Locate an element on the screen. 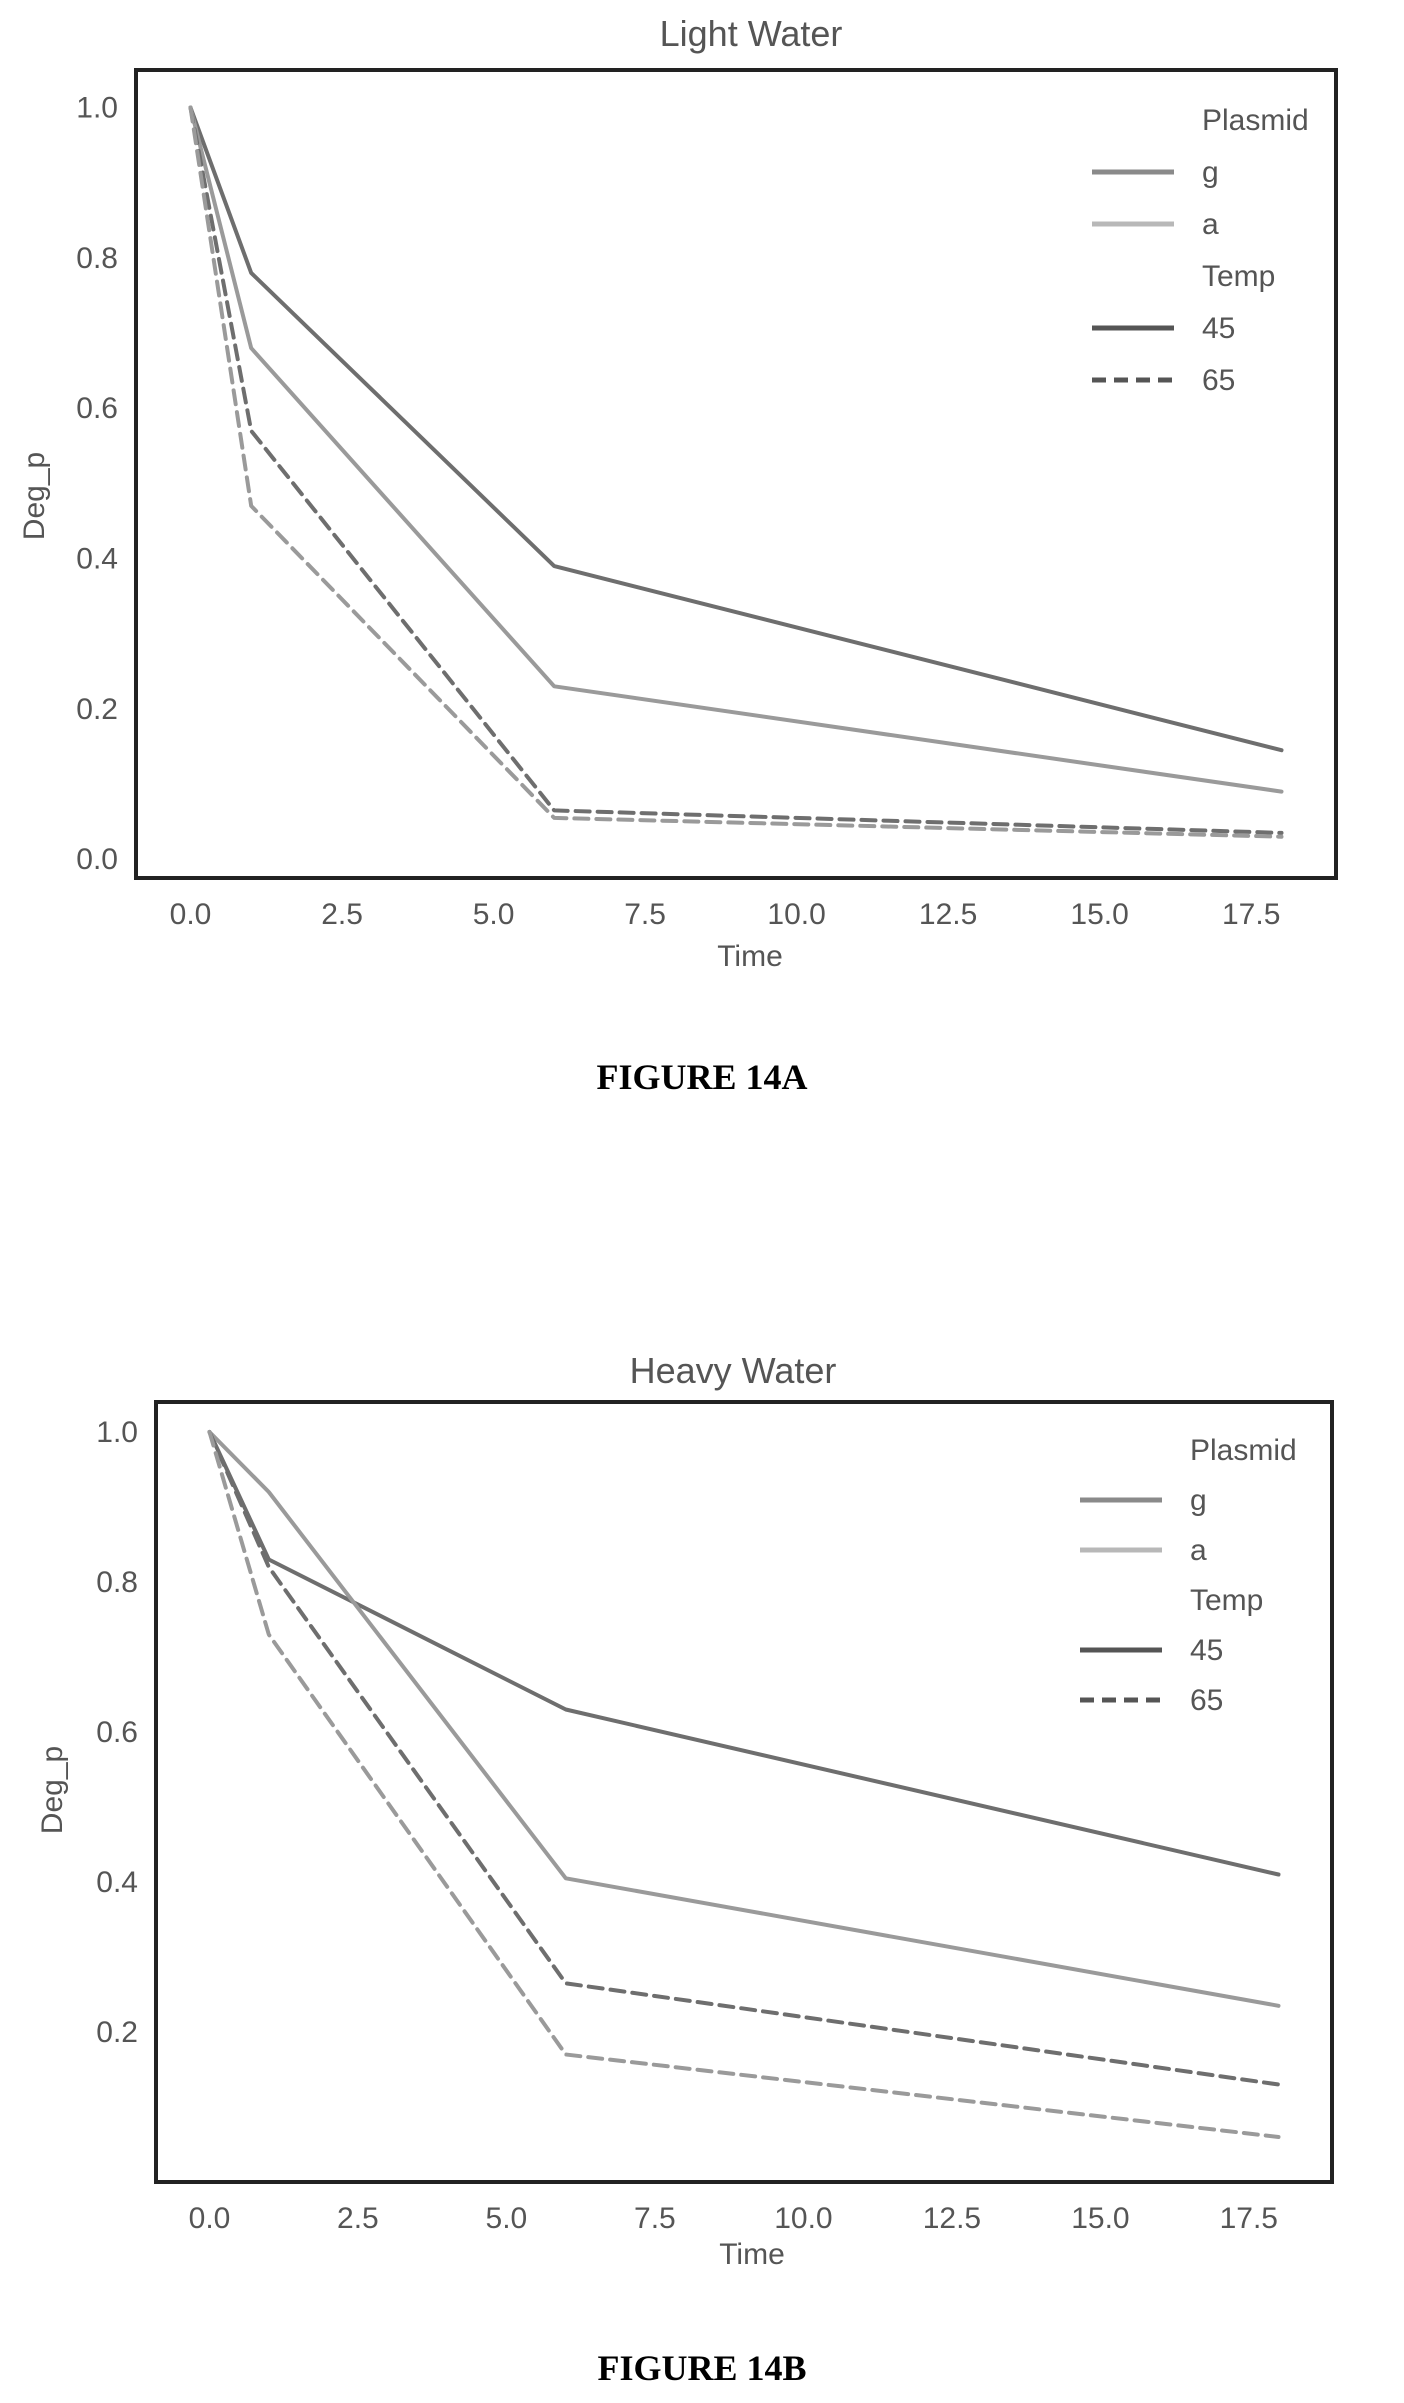 The width and height of the screenshot is (1404, 2403). y-axis-ticks: 0.0 0.2 0.4 0.6 0.8 1.0 is located at coordinates (97, 484).